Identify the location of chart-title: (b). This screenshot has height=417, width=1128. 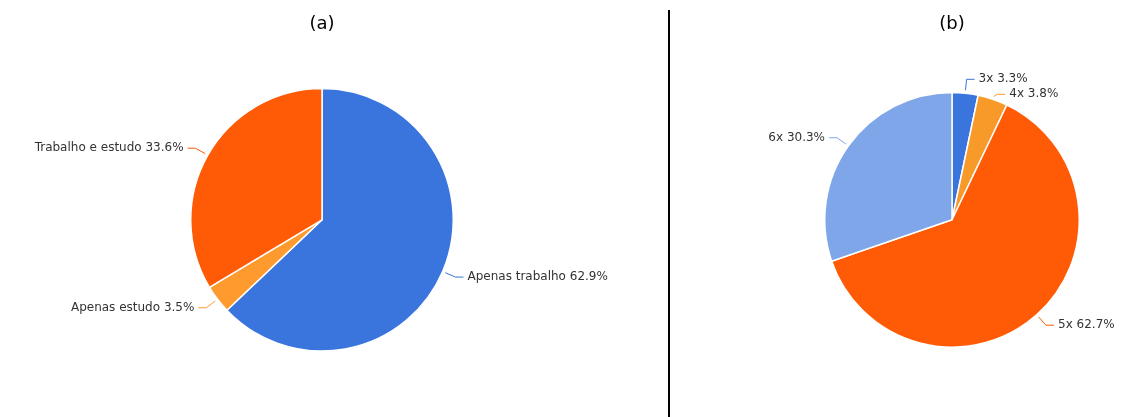
(952, 23).